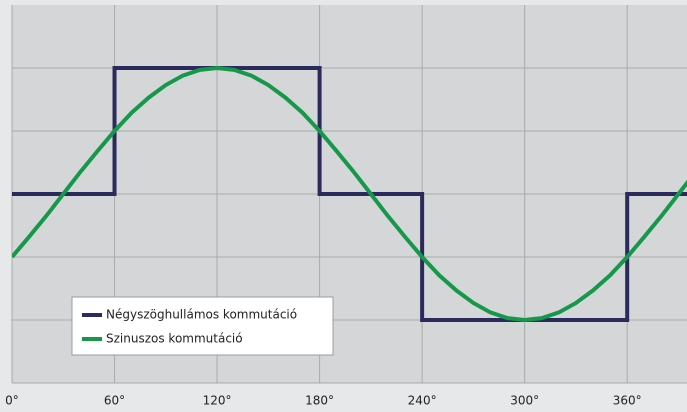 The width and height of the screenshot is (687, 412). I want to click on x-tick-label: 360°, so click(627, 401).